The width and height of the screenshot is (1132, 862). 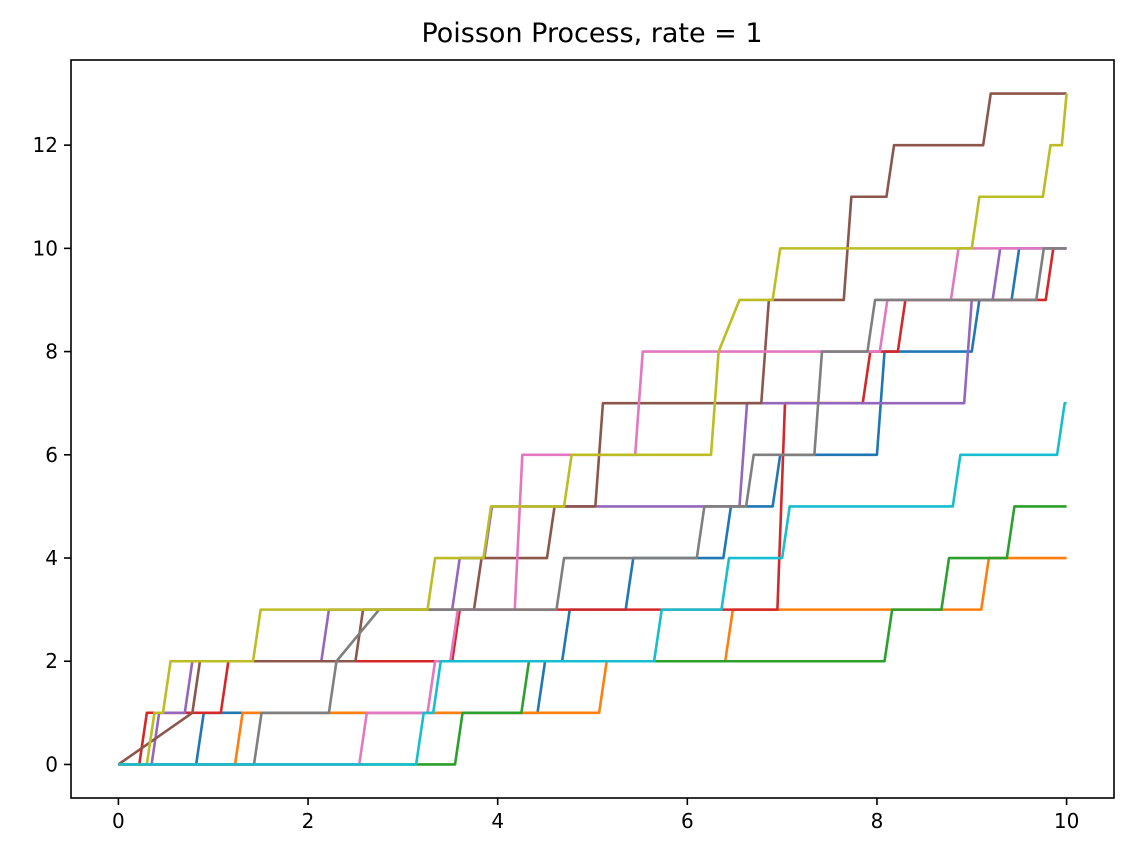 I want to click on y-tick-label: 8, so click(x=51, y=352).